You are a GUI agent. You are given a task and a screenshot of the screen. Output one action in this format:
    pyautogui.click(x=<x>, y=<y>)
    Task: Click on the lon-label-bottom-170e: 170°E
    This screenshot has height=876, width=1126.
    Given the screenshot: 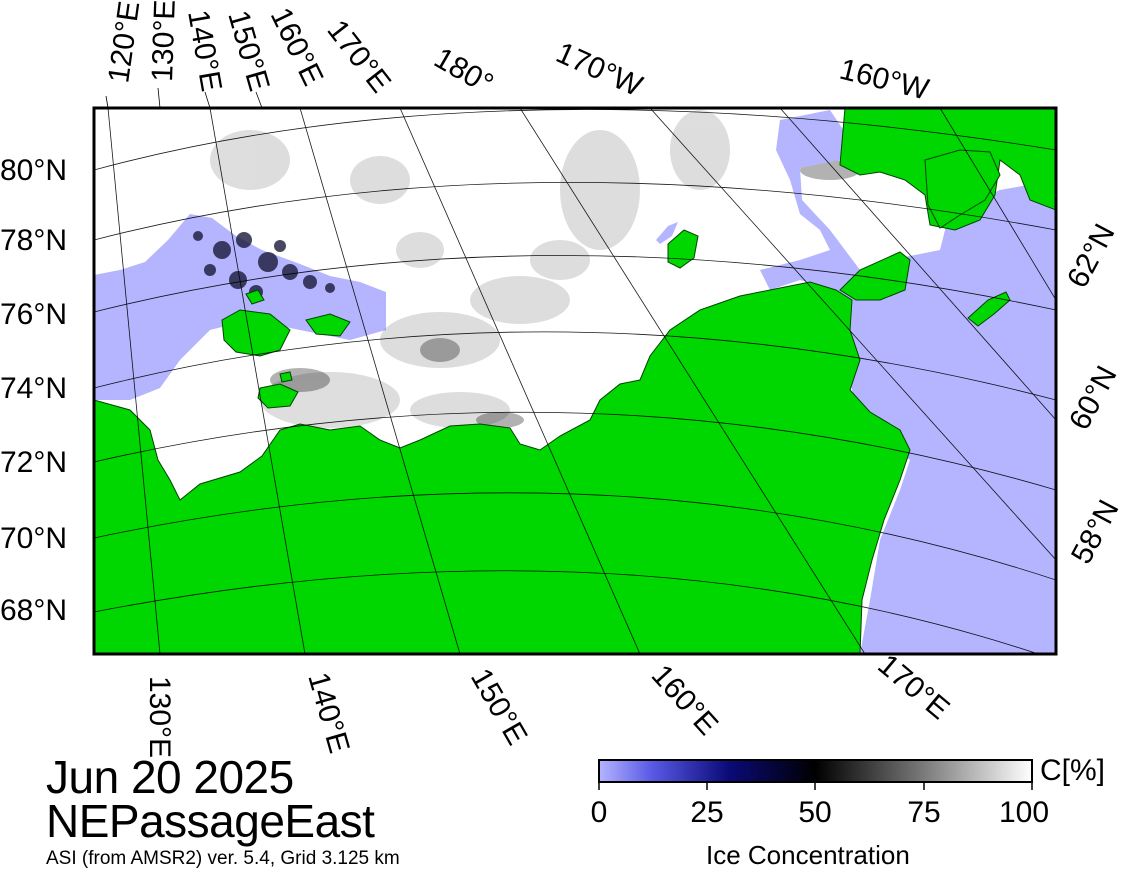 What is the action you would take?
    pyautogui.click(x=914, y=687)
    